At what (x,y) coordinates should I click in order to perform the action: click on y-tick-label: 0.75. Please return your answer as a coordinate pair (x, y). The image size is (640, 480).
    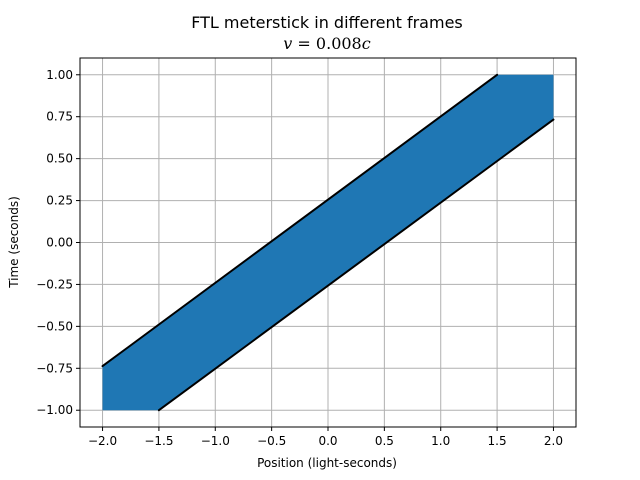
    Looking at the image, I should click on (59, 117).